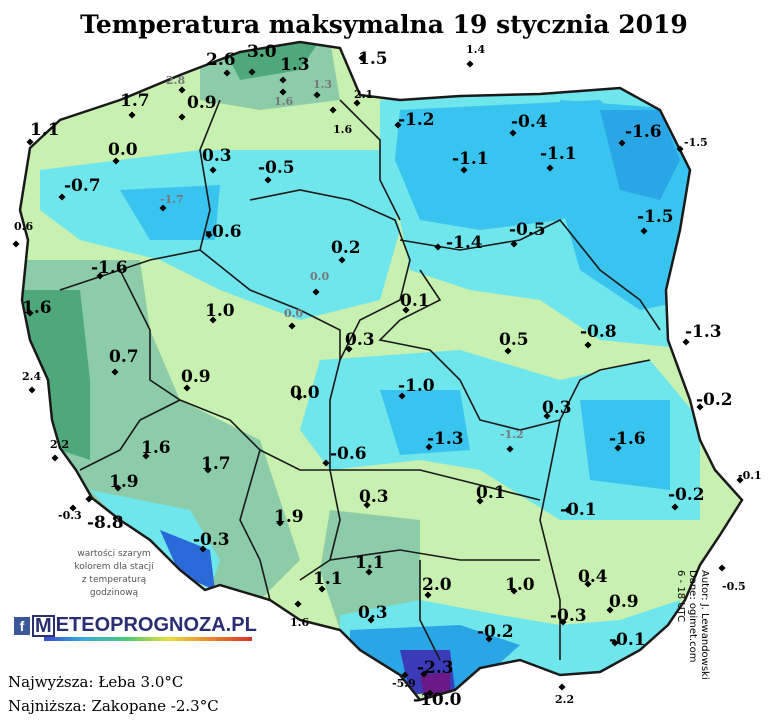  What do you see at coordinates (24, 226) in the screenshot?
I see `station-temperature: 0.6` at bounding box center [24, 226].